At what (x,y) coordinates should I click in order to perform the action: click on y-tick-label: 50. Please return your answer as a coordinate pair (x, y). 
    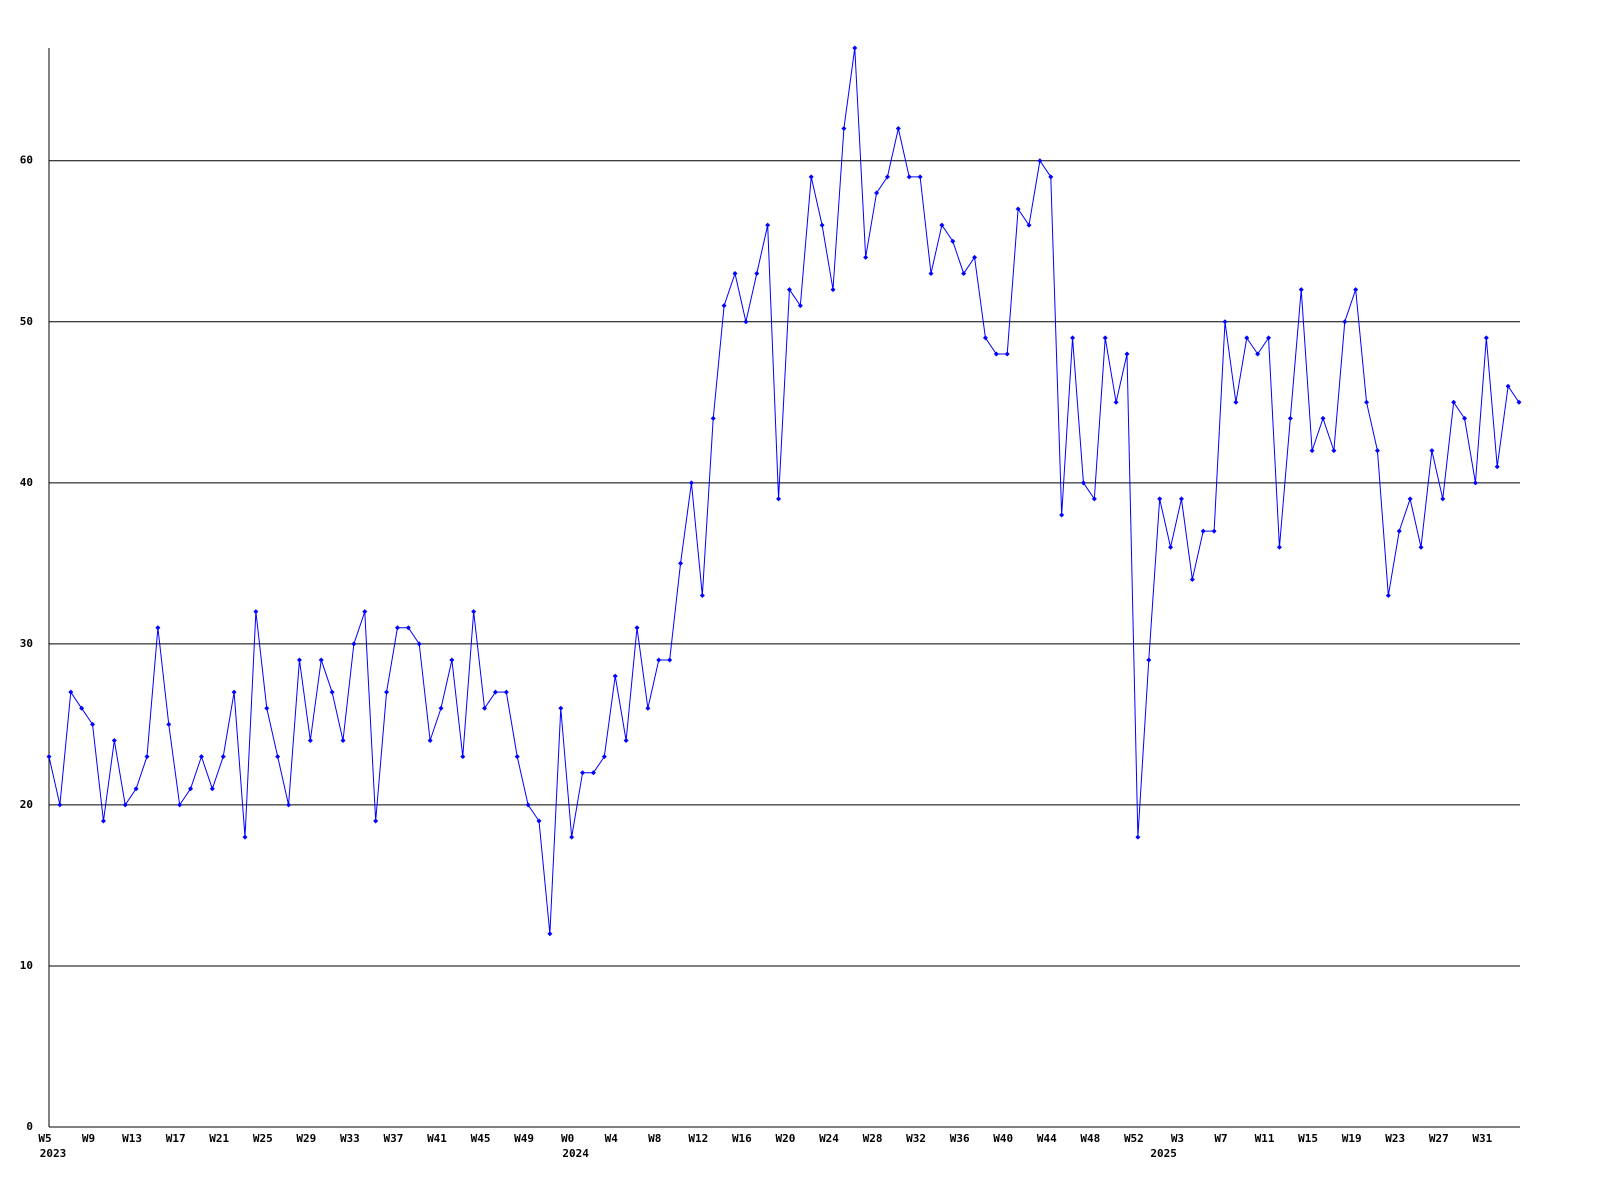
    Looking at the image, I should click on (26, 321).